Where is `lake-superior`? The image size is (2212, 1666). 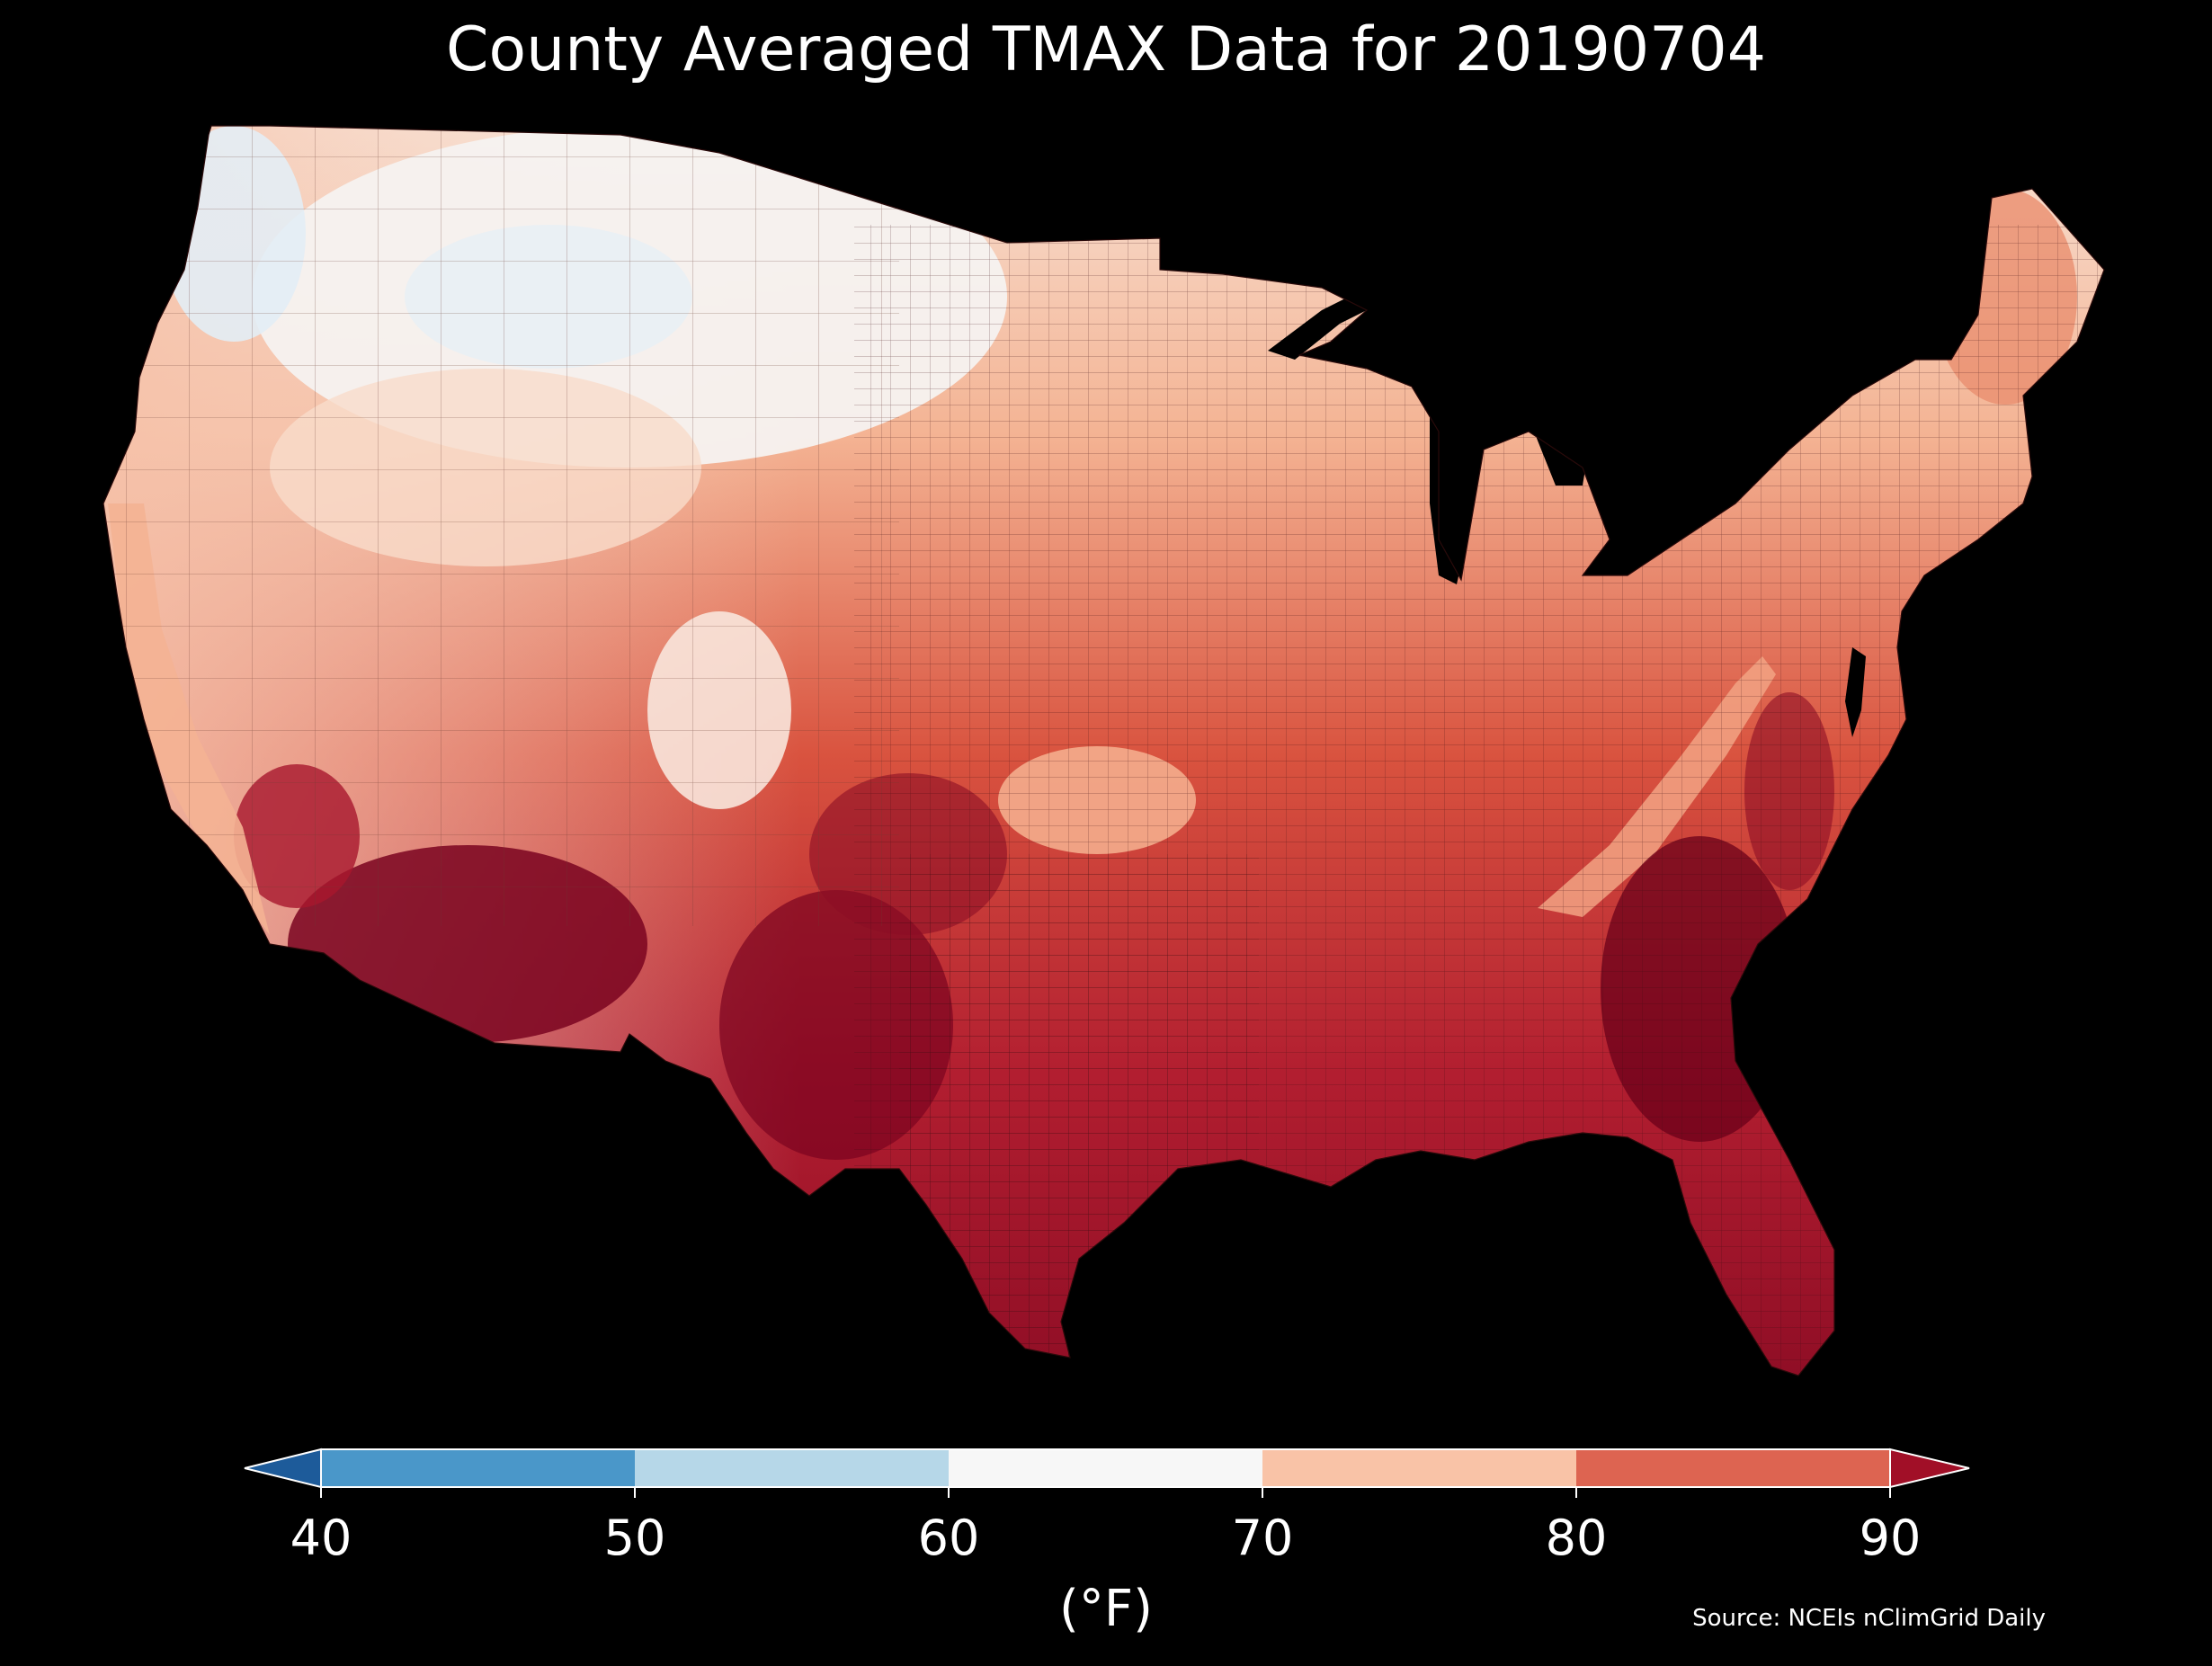 lake-superior is located at coordinates (1322, 324).